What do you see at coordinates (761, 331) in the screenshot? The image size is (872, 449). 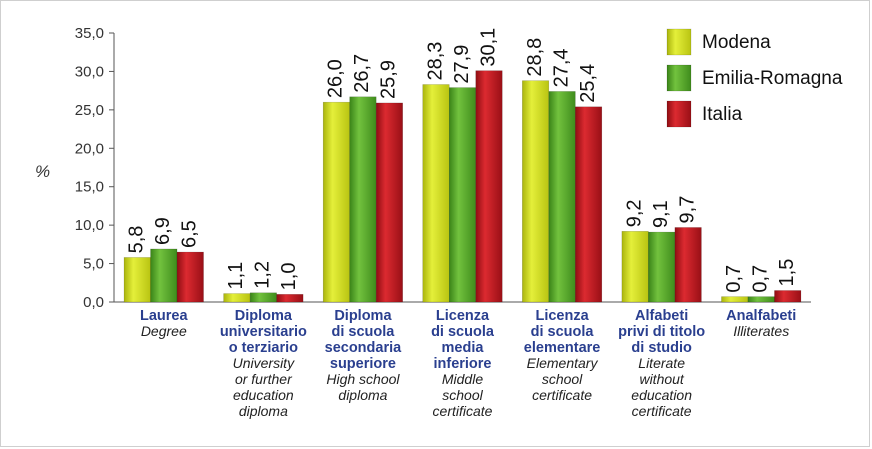 I see `category-label-en: Illiterates` at bounding box center [761, 331].